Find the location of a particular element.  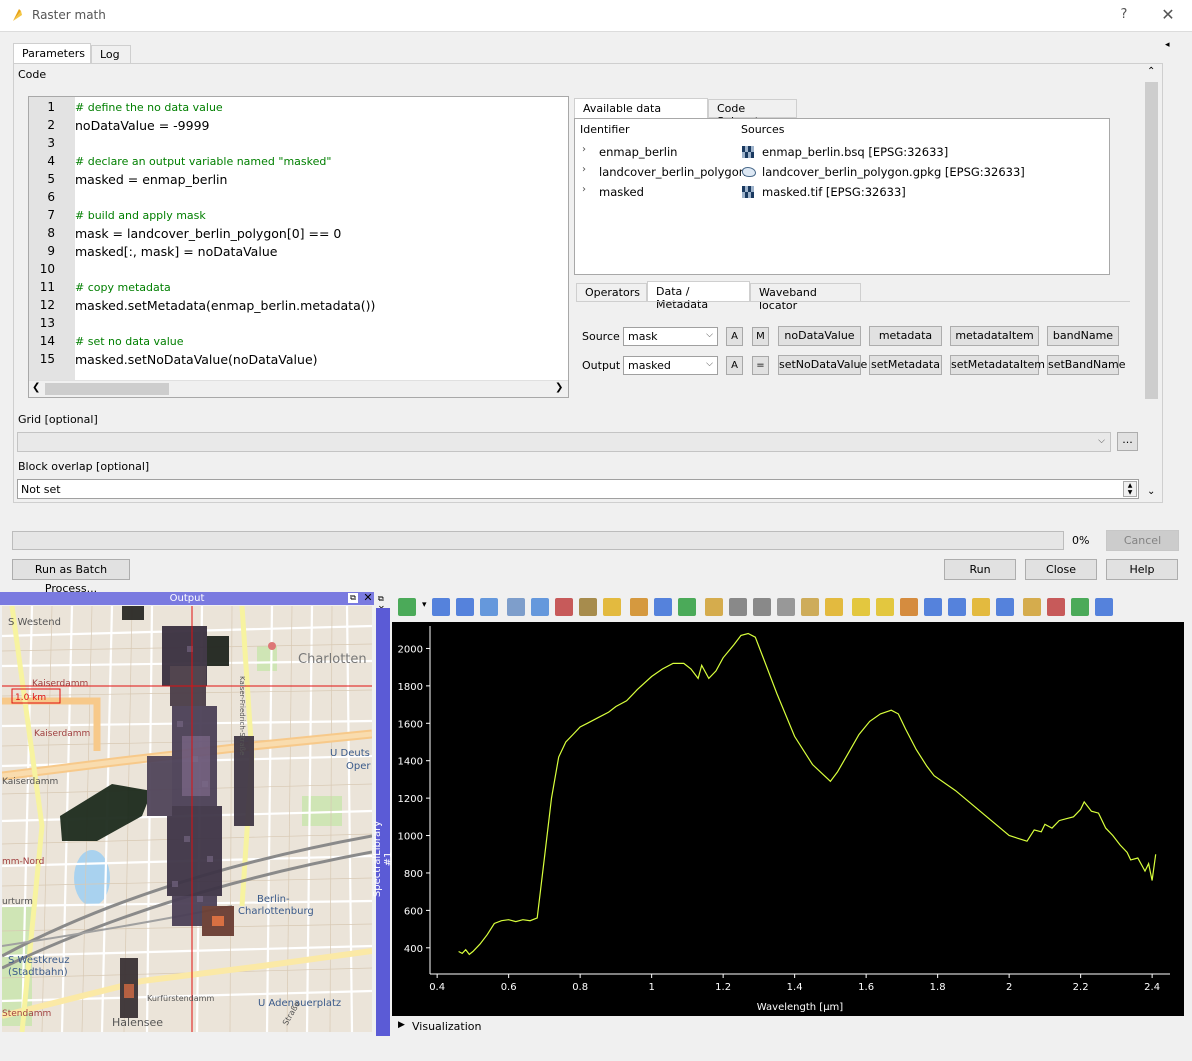

scroll-up-icon: ⌃ is located at coordinates (1151, 71).